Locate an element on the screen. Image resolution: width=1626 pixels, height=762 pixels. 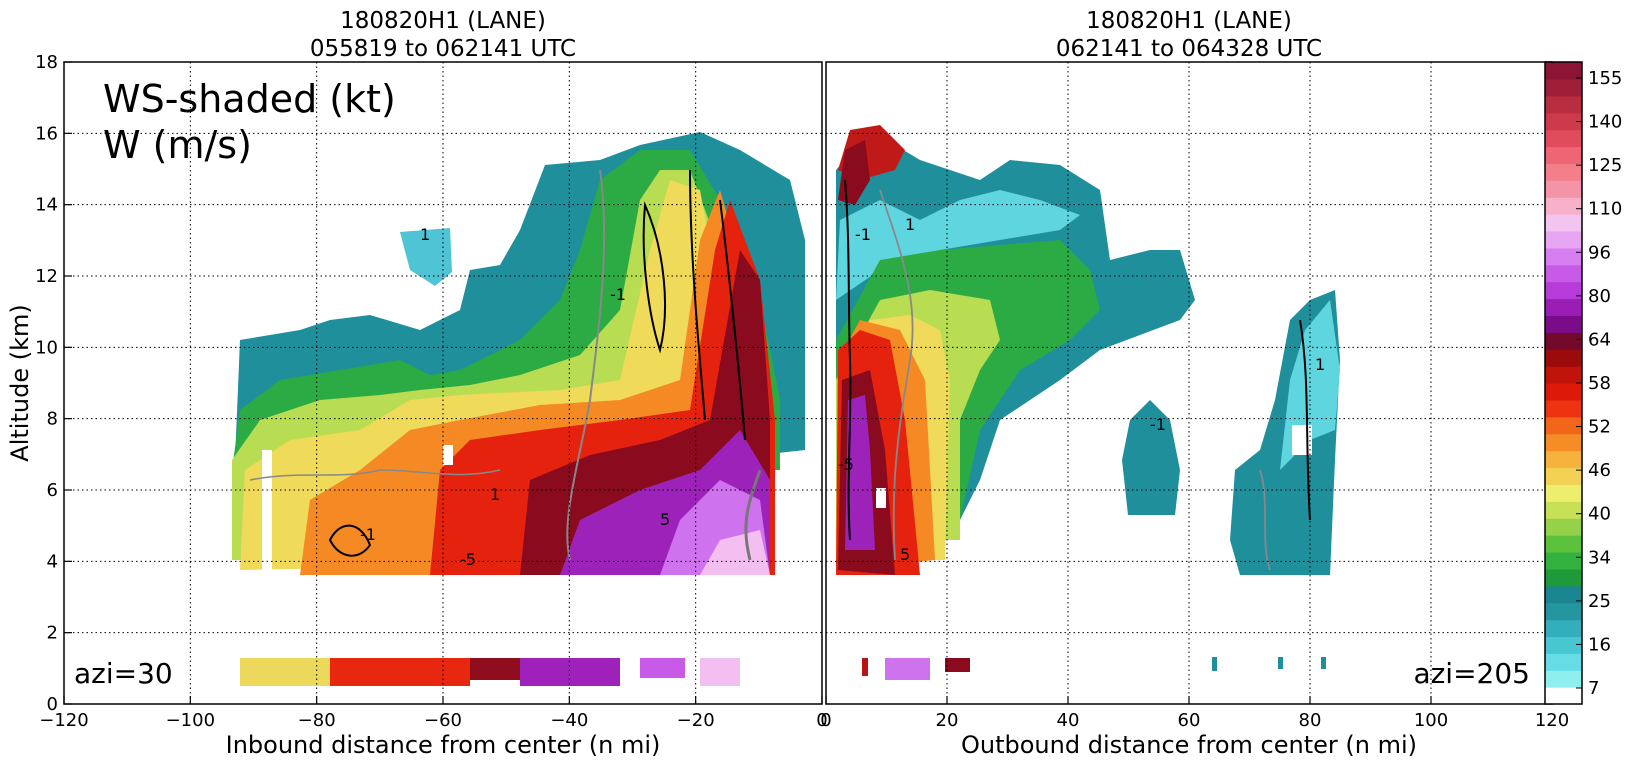
right-field-purple is located at coordinates (860, 472).